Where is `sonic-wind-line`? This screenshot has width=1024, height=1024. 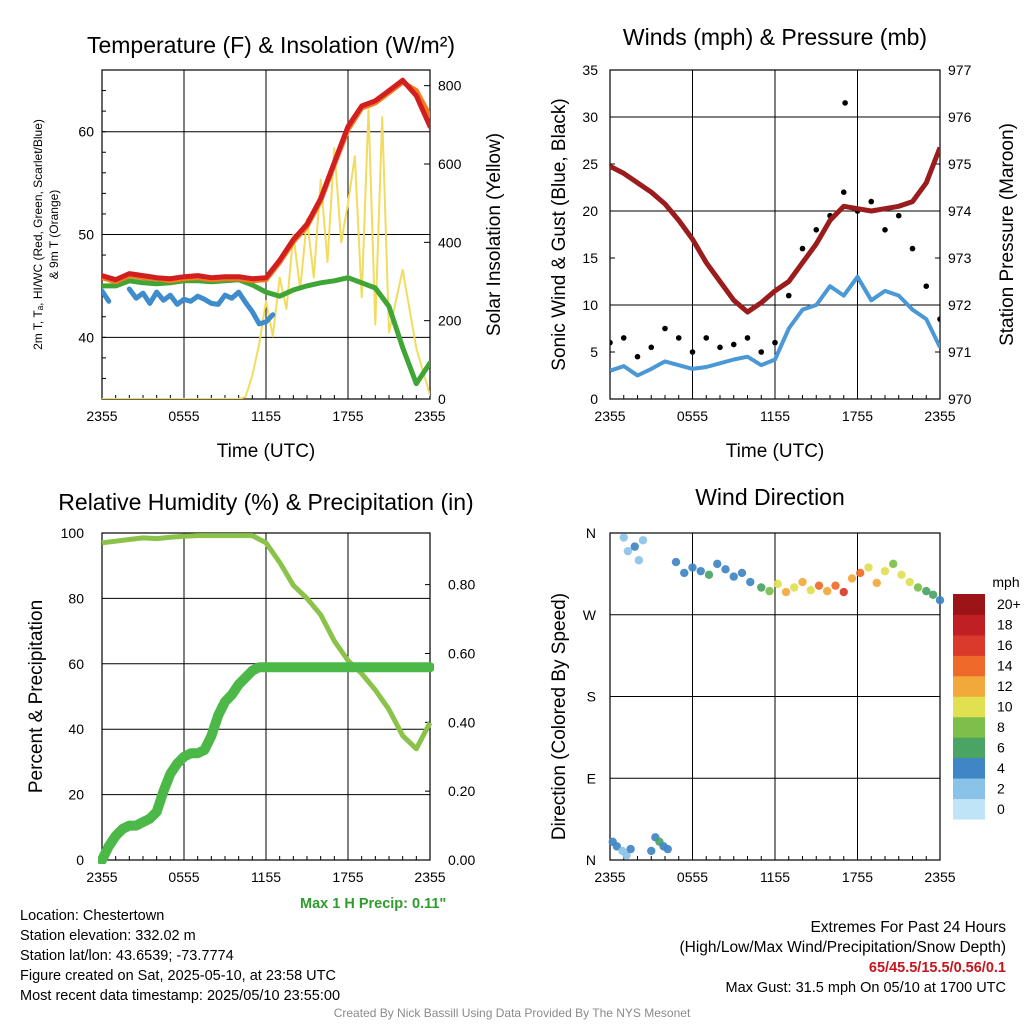 sonic-wind-line is located at coordinates (775, 326).